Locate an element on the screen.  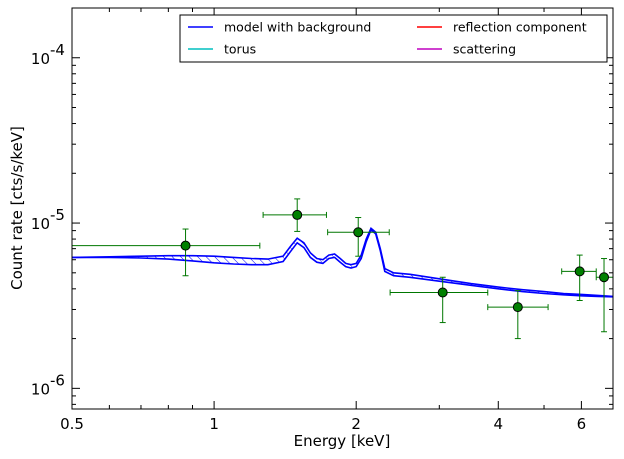
legend-label: scattering is located at coordinates (484, 49).